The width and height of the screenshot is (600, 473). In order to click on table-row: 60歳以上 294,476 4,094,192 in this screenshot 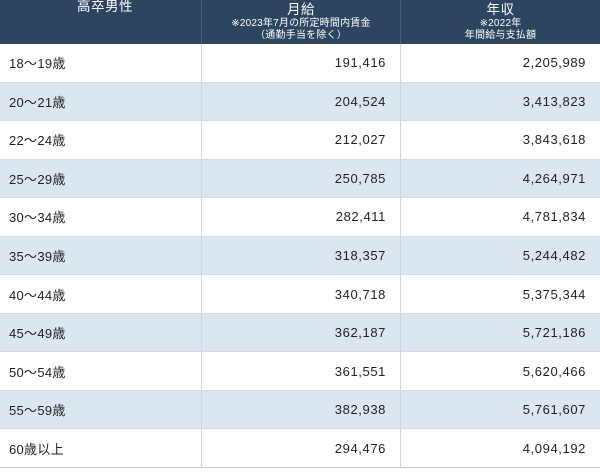, I will do `click(300, 448)`.